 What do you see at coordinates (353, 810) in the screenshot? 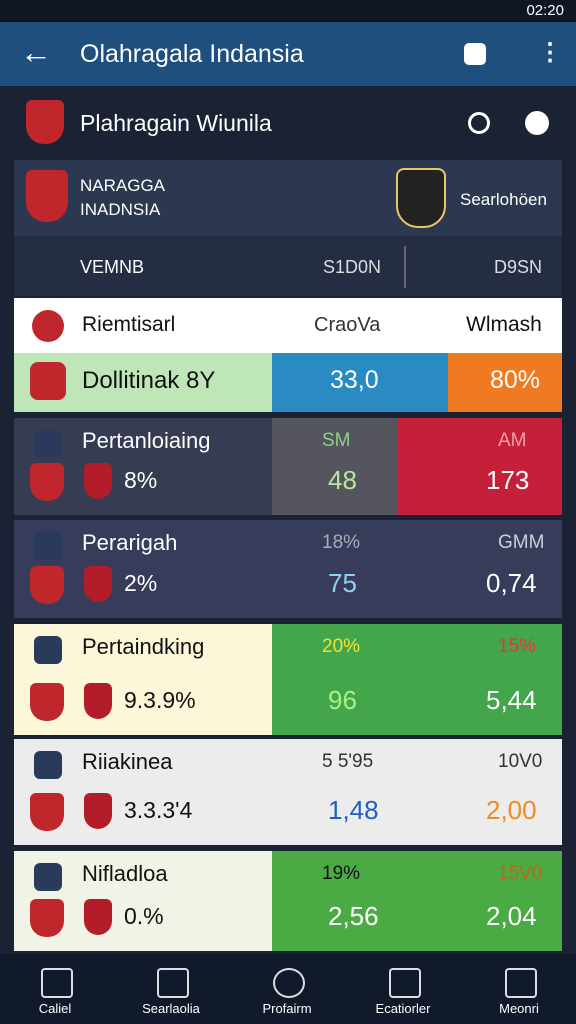
I see `cell-value: 1,48` at bounding box center [353, 810].